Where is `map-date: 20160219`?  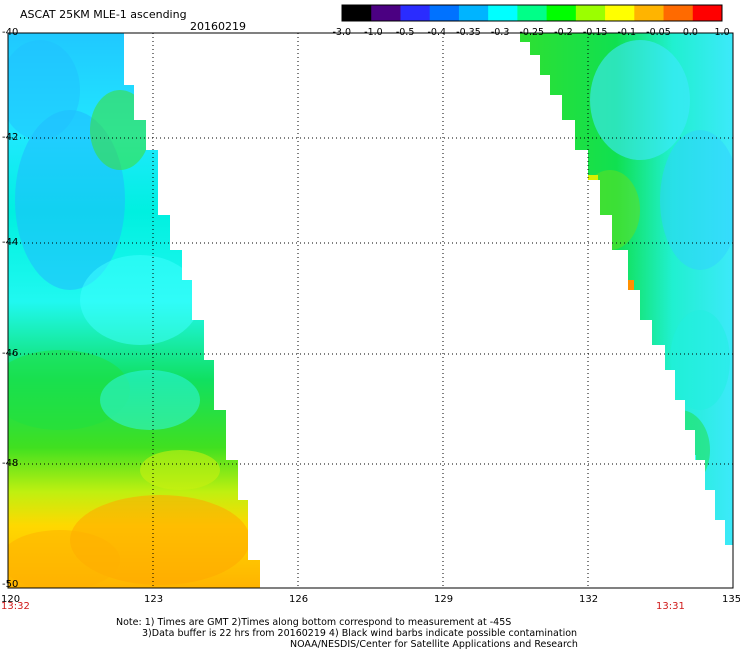 map-date: 20160219 is located at coordinates (218, 26).